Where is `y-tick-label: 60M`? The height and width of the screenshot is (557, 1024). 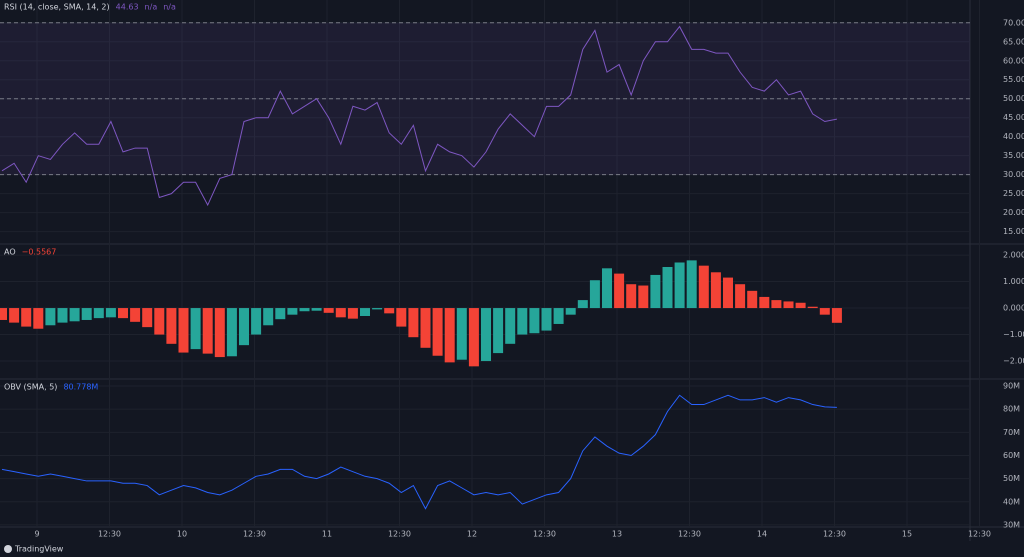 y-tick-label: 60M is located at coordinates (1011, 455).